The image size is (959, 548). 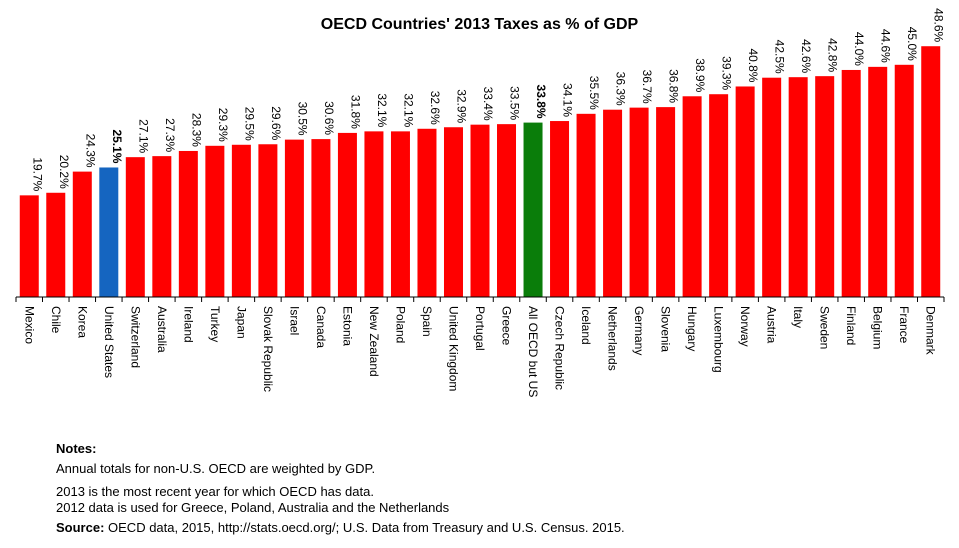 What do you see at coordinates (806, 56) in the screenshot?
I see `value-label-italy: 42.6%` at bounding box center [806, 56].